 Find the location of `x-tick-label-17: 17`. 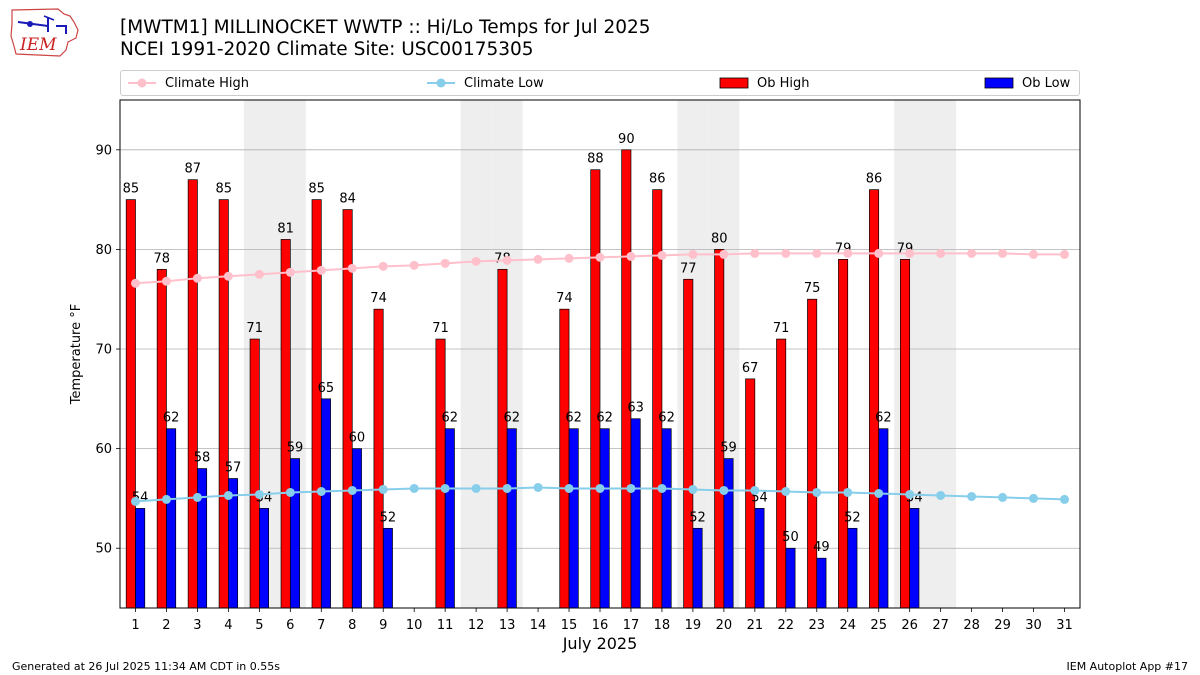

x-tick-label-17: 17 is located at coordinates (631, 625).